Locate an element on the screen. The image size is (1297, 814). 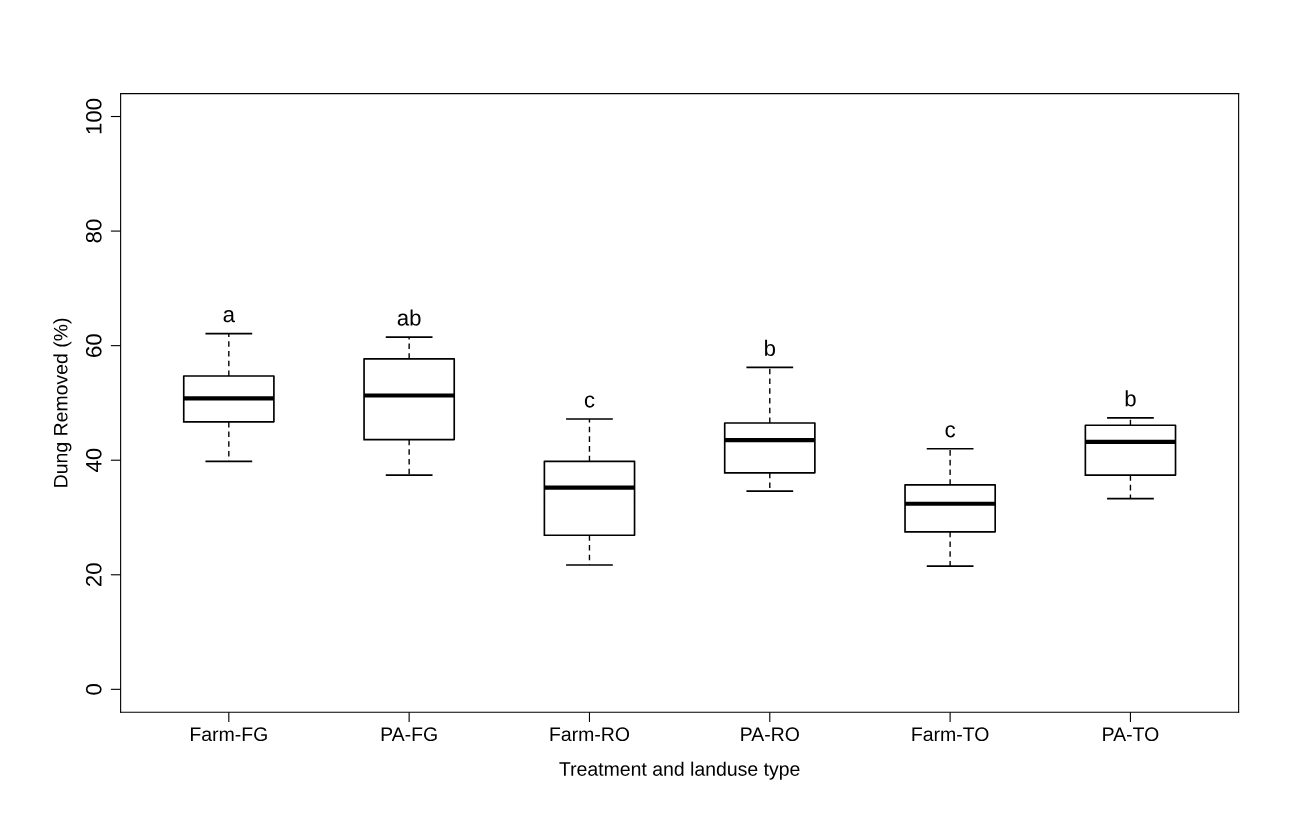
x-axis-title: Treatment and landuse type is located at coordinates (679, 770).